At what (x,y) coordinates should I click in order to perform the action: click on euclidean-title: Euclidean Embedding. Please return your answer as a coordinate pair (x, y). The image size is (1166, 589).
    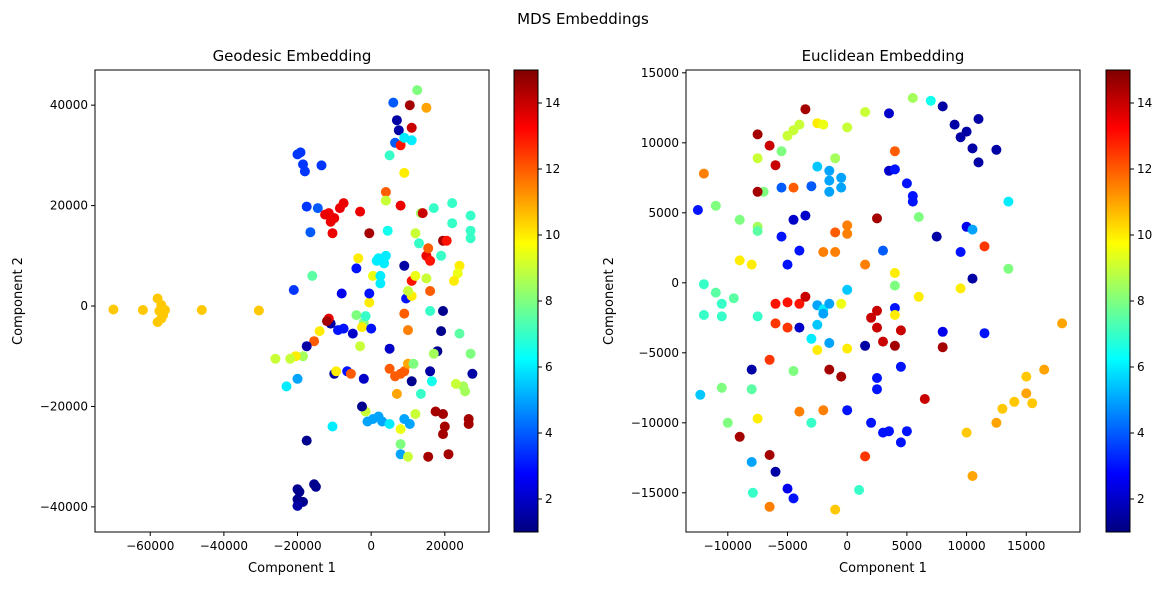
    Looking at the image, I should click on (883, 56).